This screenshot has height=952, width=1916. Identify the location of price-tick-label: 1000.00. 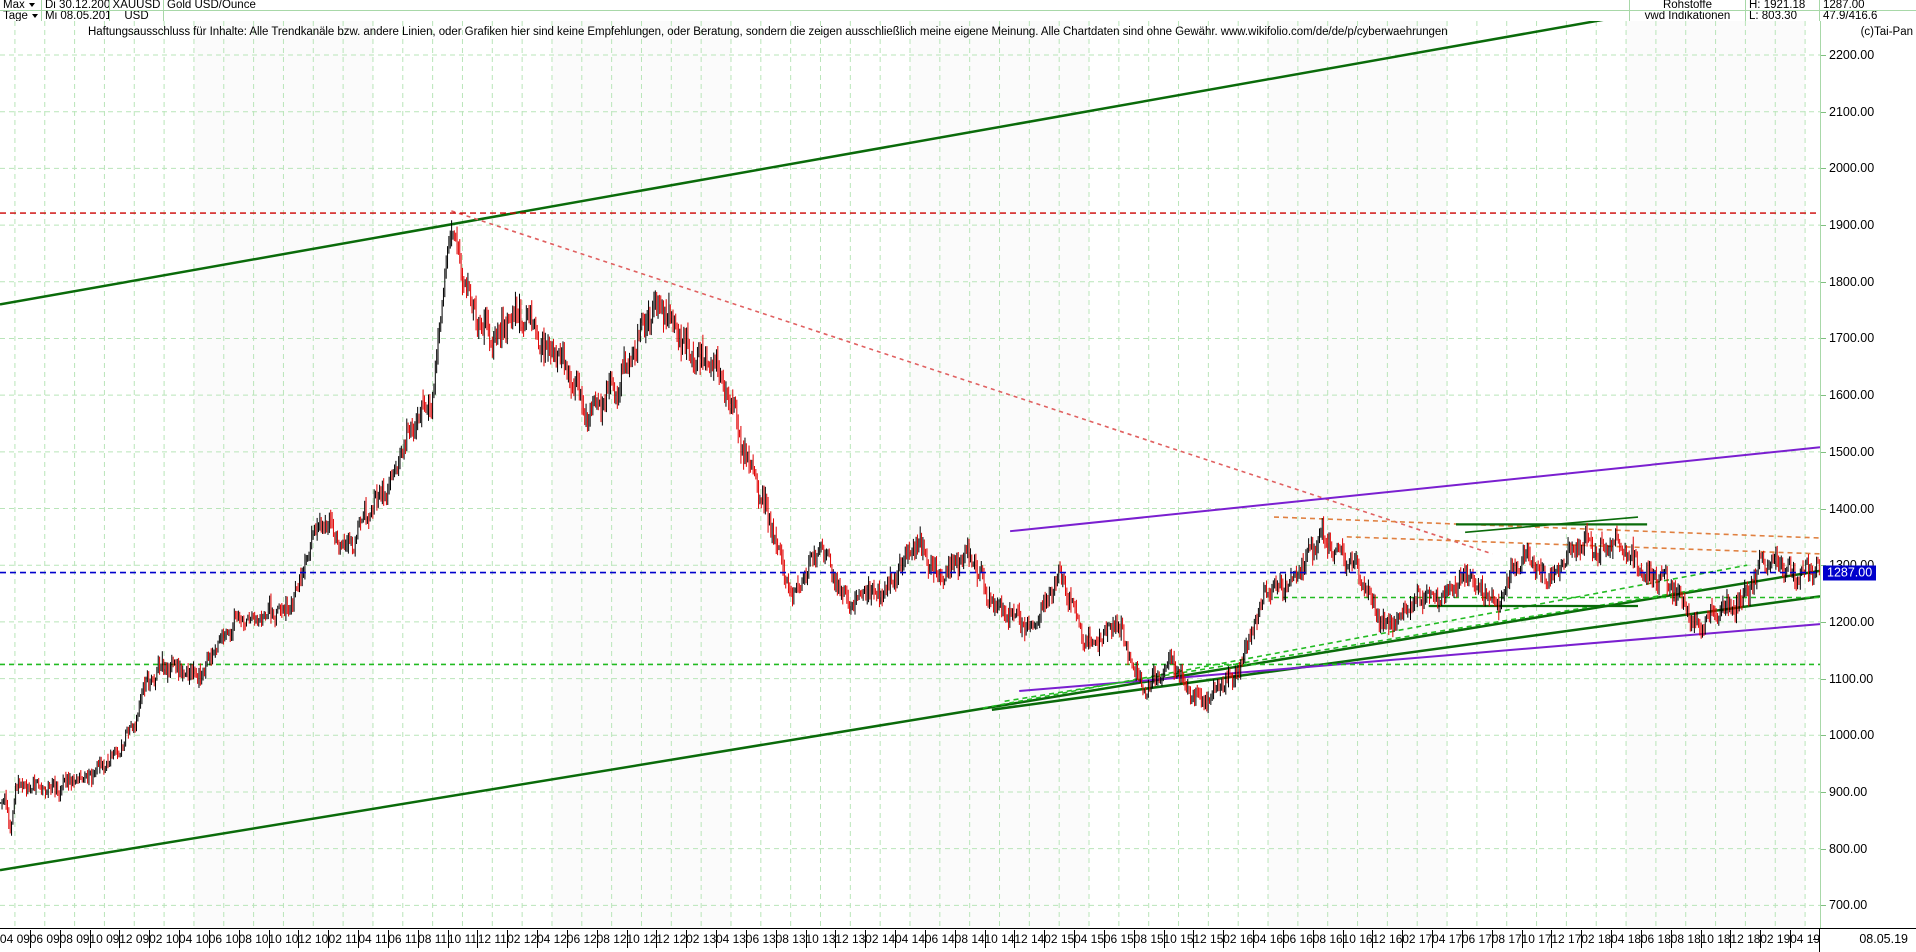
(1852, 735).